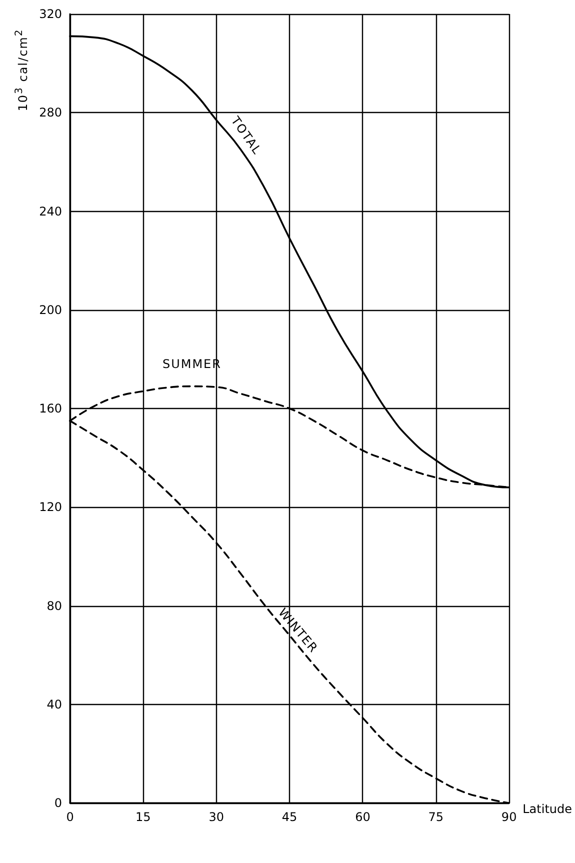 The width and height of the screenshot is (575, 863). What do you see at coordinates (54, 605) in the screenshot?
I see `y-tick-label: 80` at bounding box center [54, 605].